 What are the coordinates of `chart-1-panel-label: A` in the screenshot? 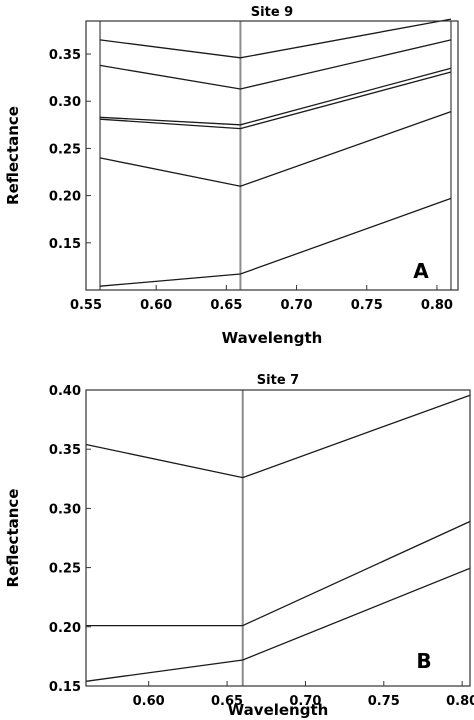 It's located at (421, 271).